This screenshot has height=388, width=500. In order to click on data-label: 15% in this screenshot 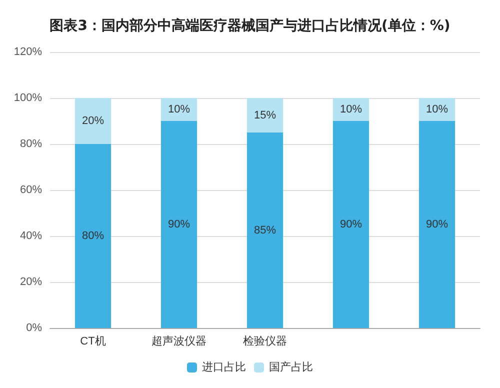, I will do `click(265, 115)`.